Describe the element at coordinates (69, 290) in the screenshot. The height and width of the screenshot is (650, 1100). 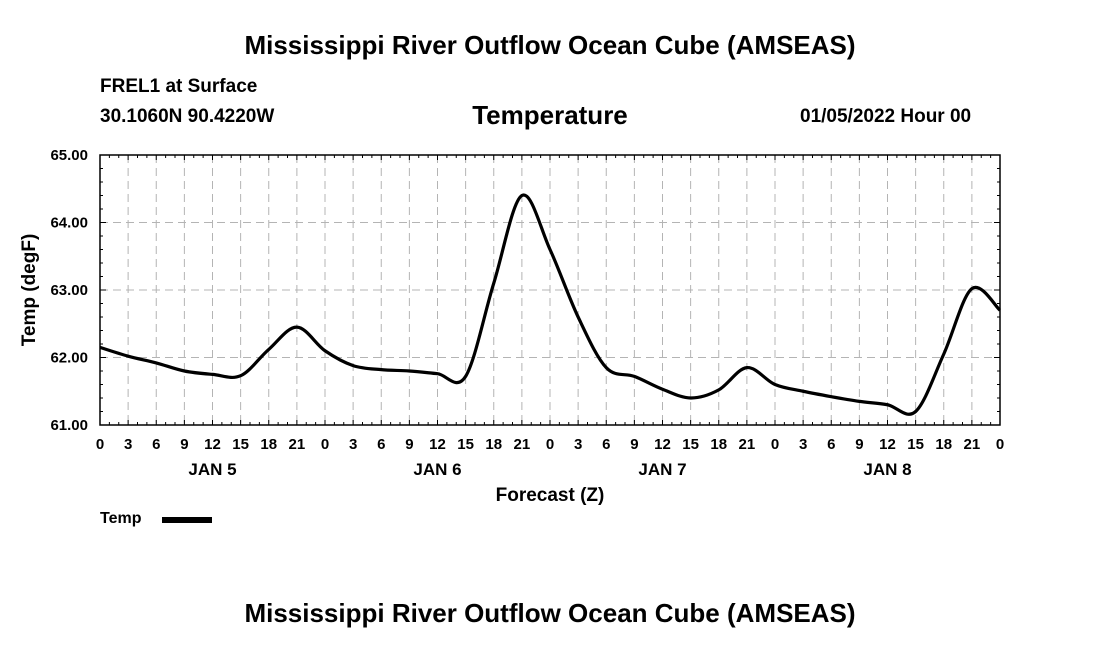
I see `y-tick-label: 63.00` at that location.